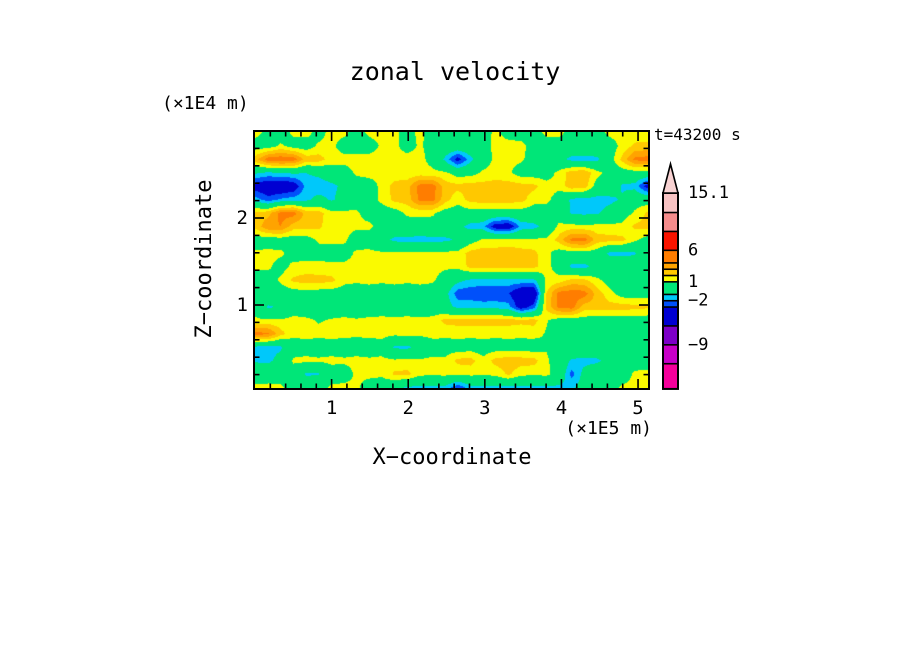 The height and width of the screenshot is (654, 904). I want to click on colorbar-value-label: 6, so click(693, 250).